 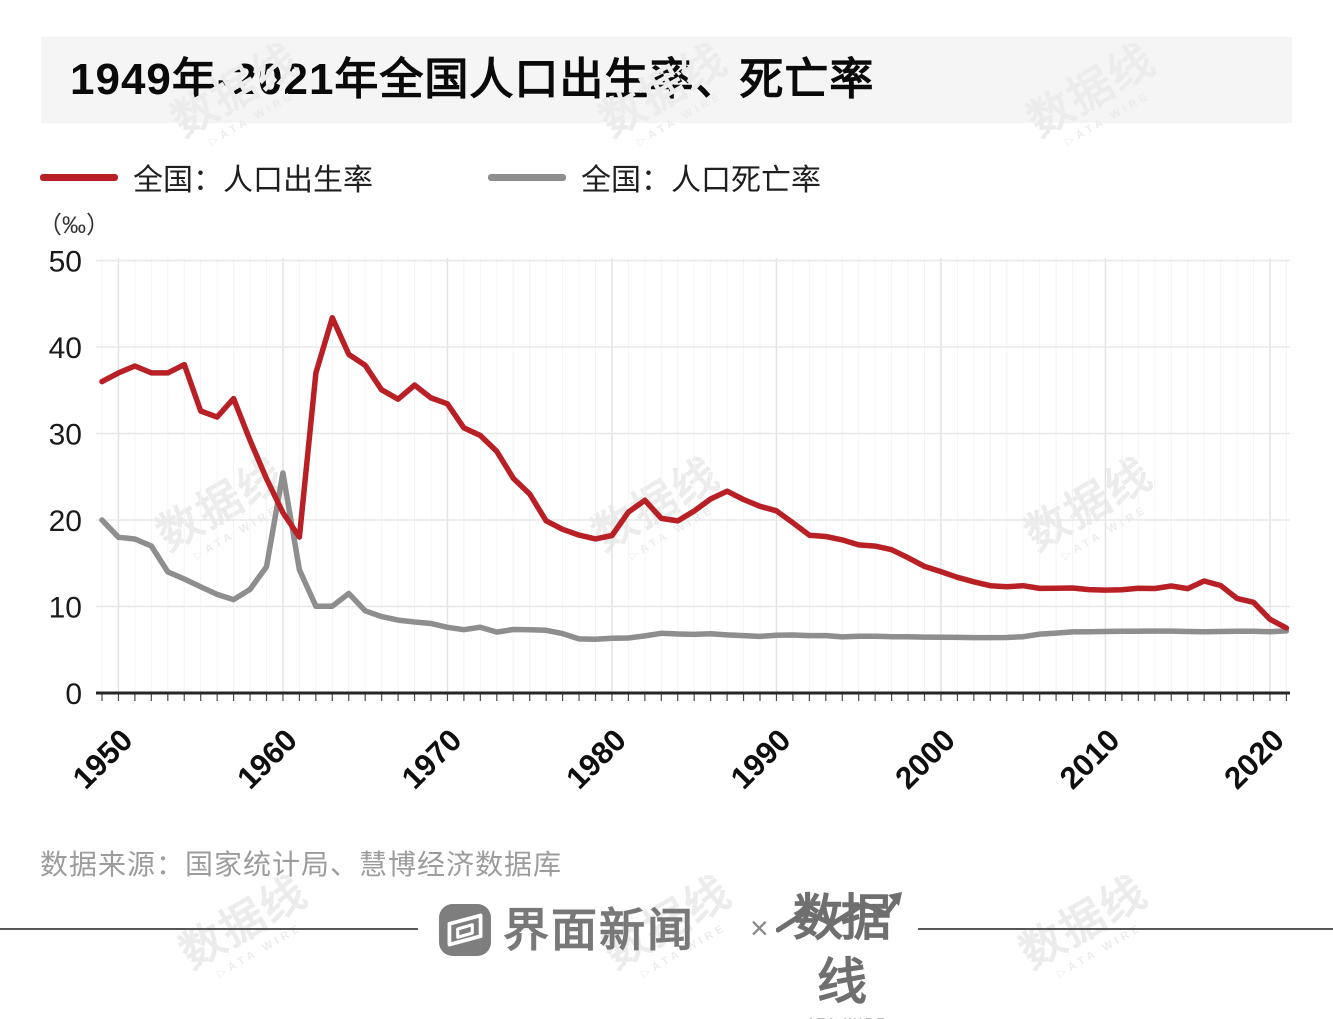 What do you see at coordinates (65, 521) in the screenshot?
I see `svg-text: 20` at bounding box center [65, 521].